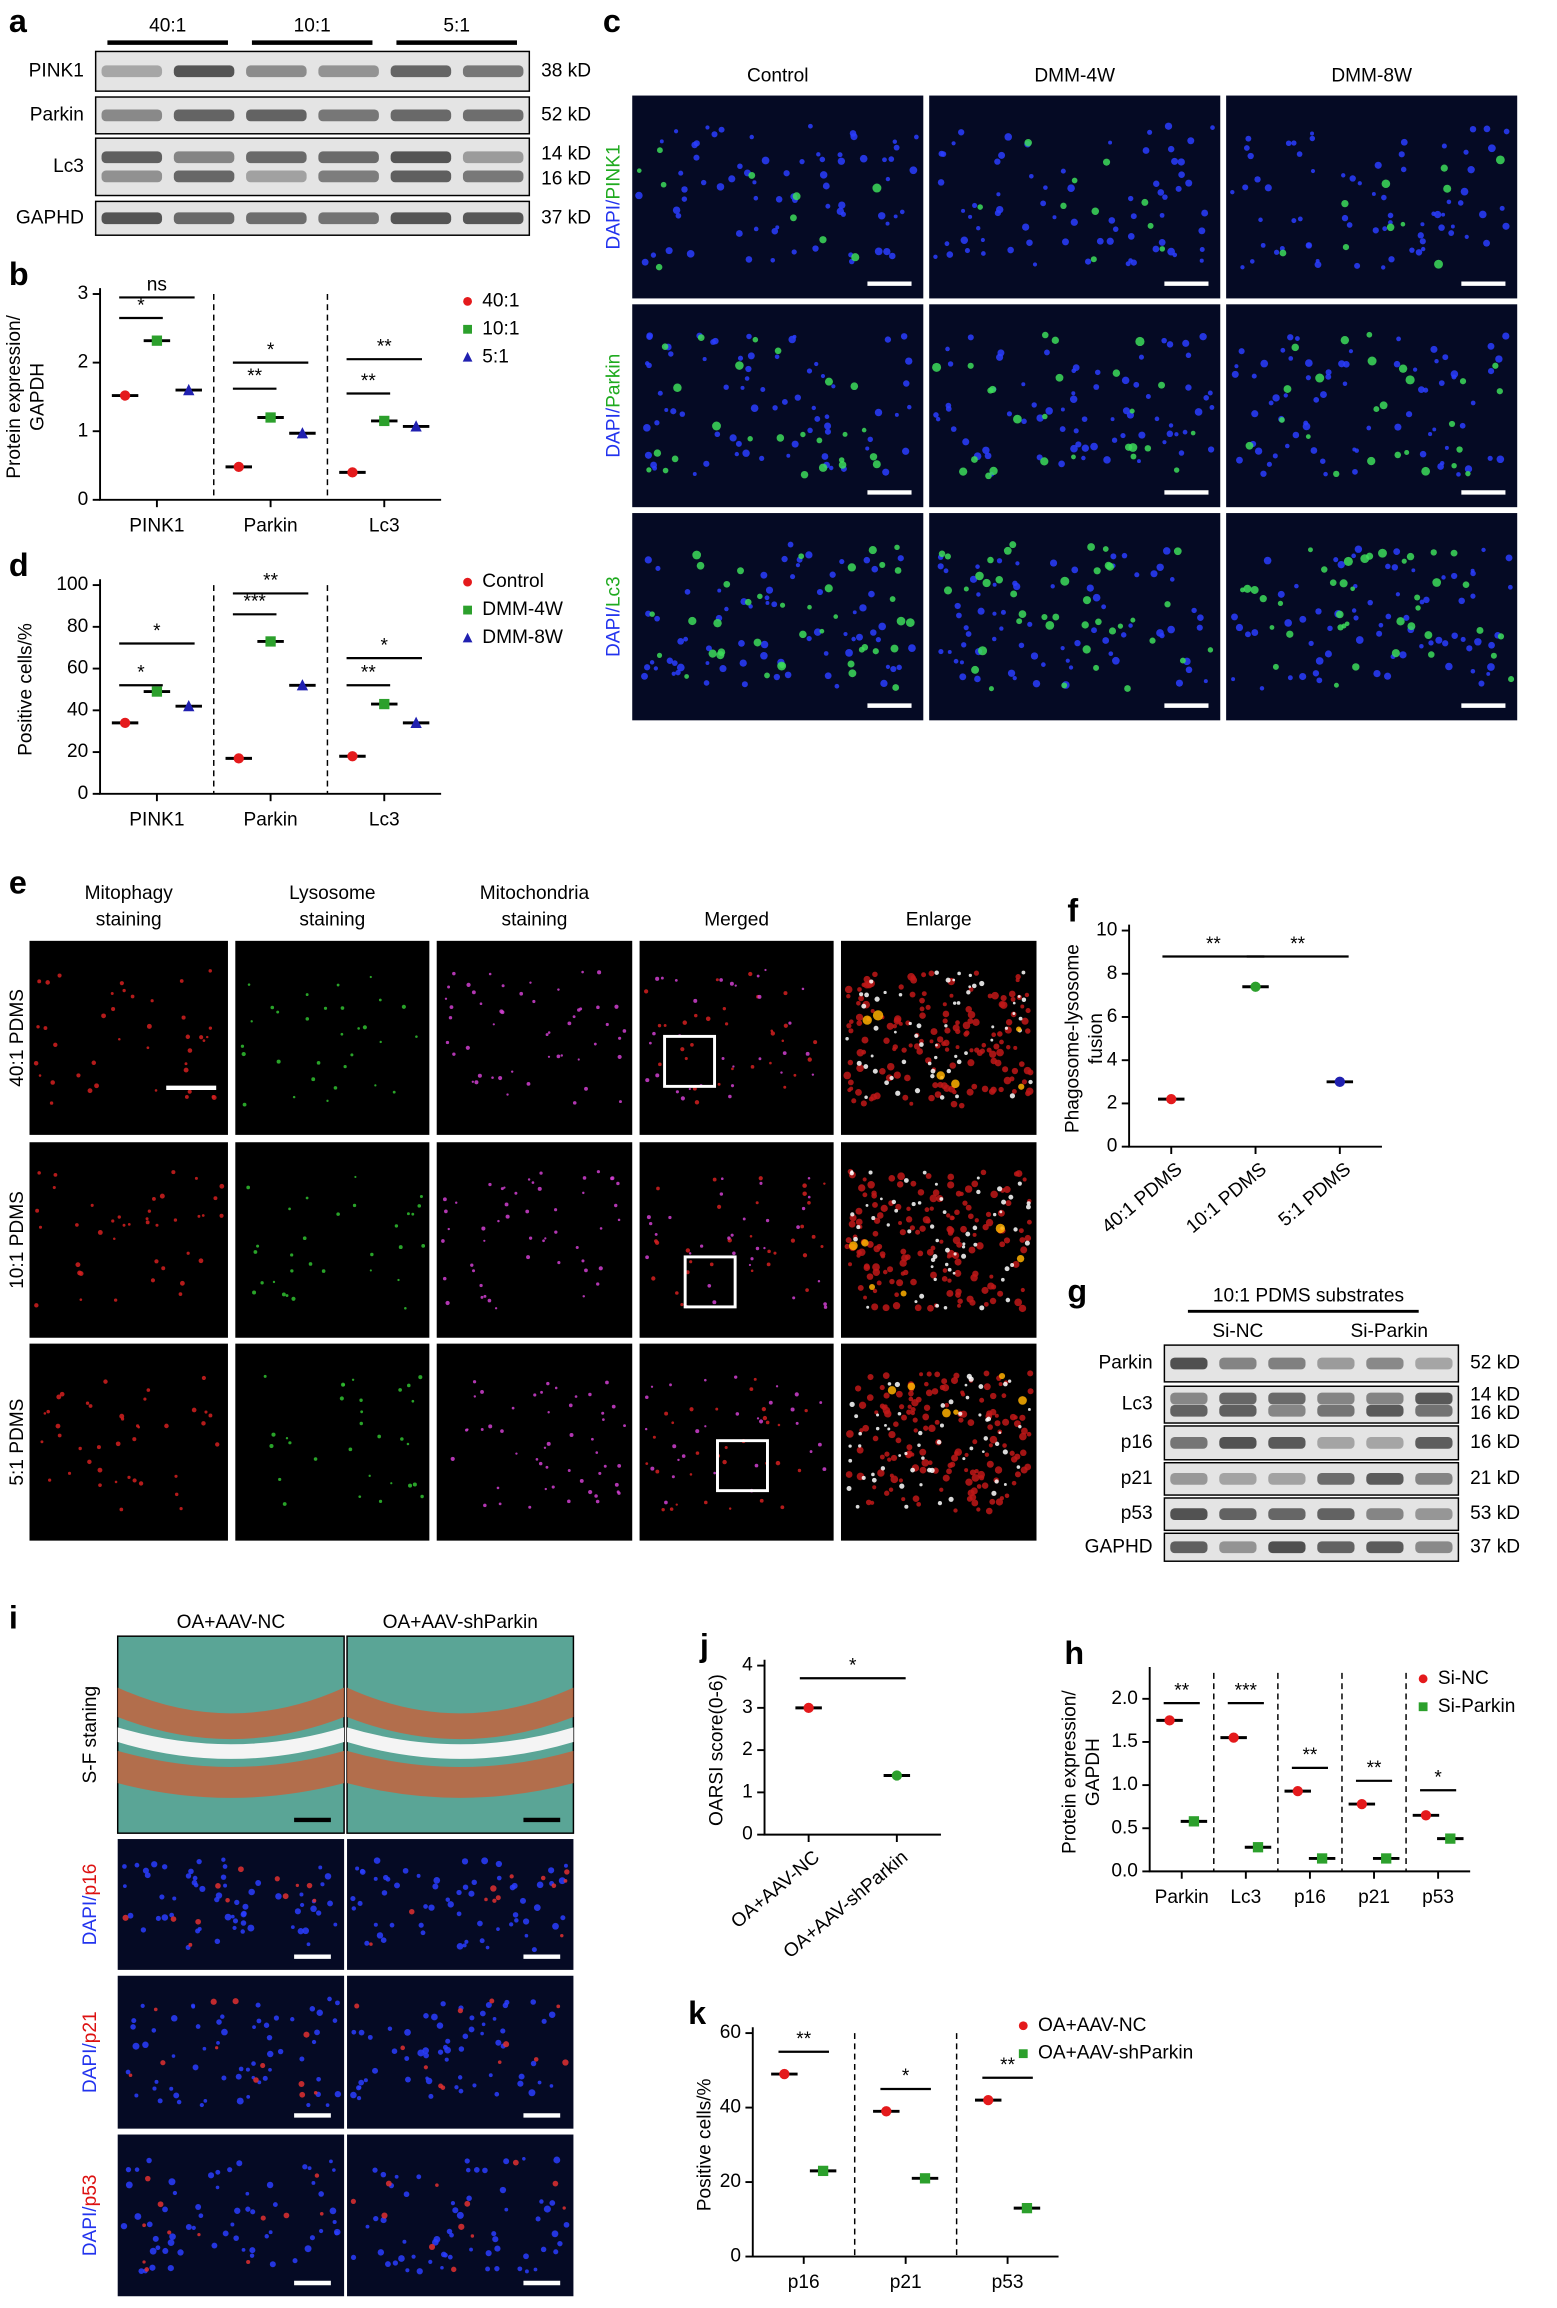  Describe the element at coordinates (90, 1735) in the screenshot. I see `row-label: S-F staning` at that location.